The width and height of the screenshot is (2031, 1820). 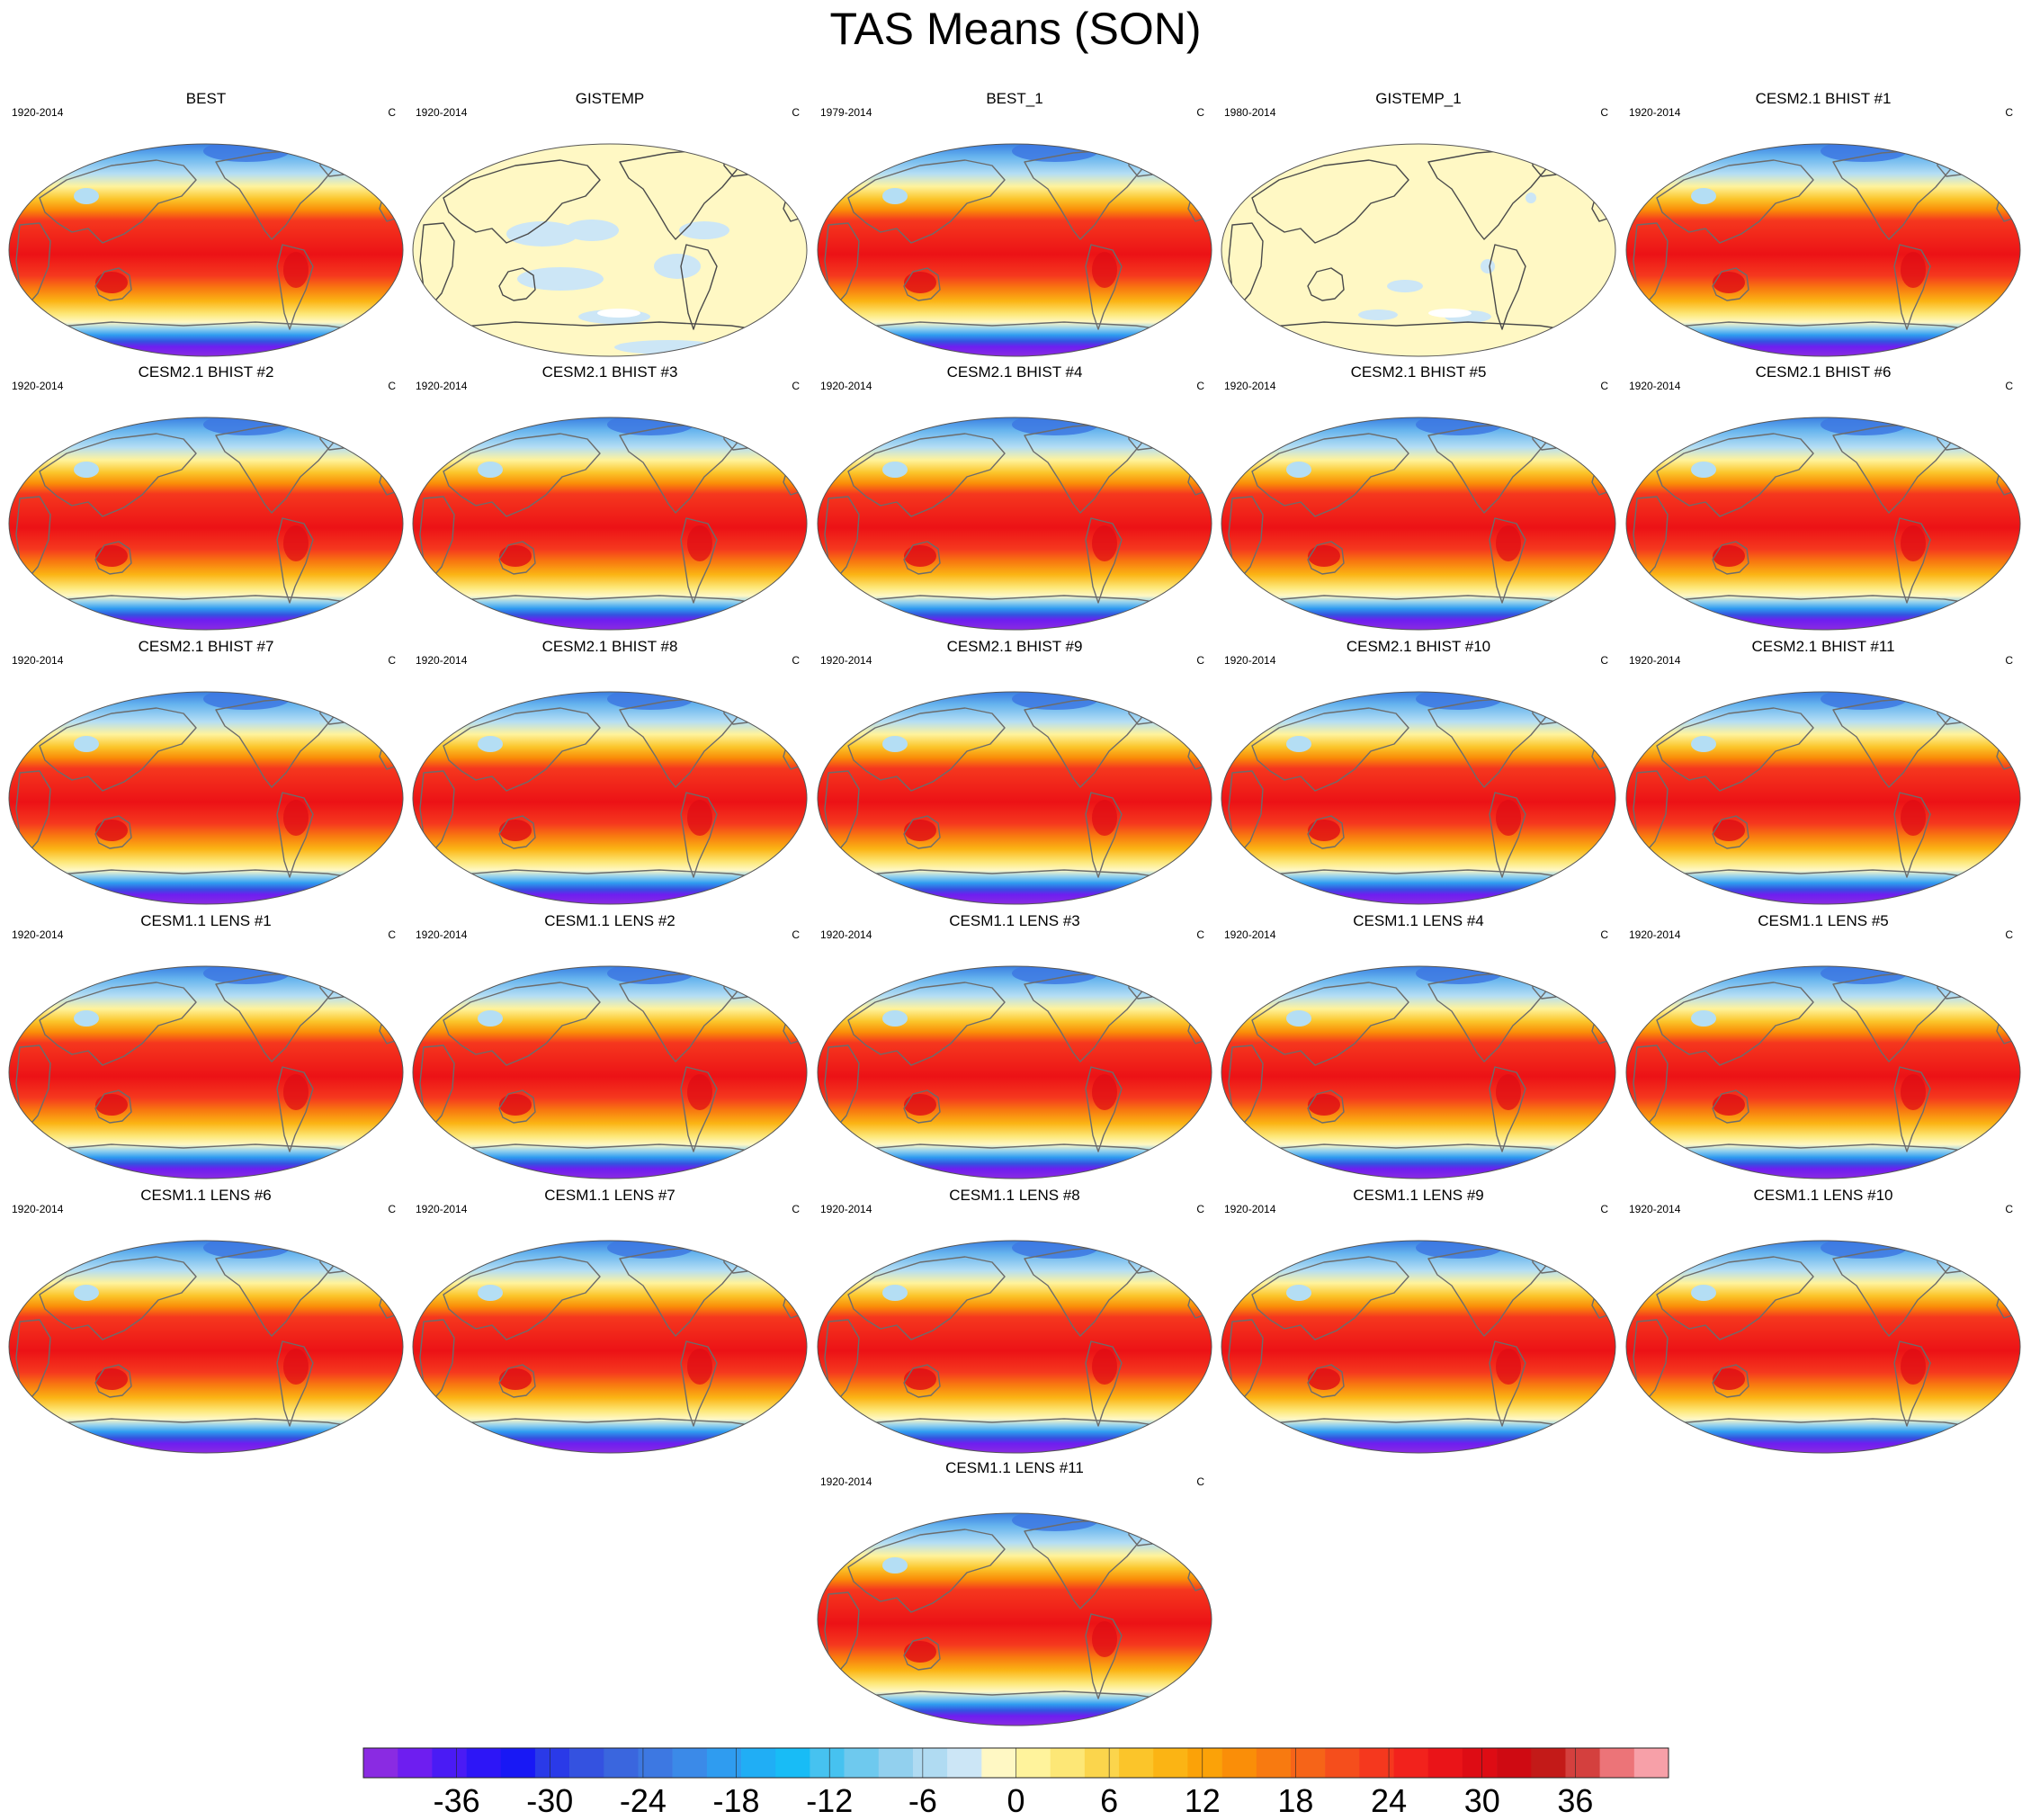 I want to click on map-panel: CESM1.1 LENS #9 1920-2014 C, so click(x=1418, y=1322).